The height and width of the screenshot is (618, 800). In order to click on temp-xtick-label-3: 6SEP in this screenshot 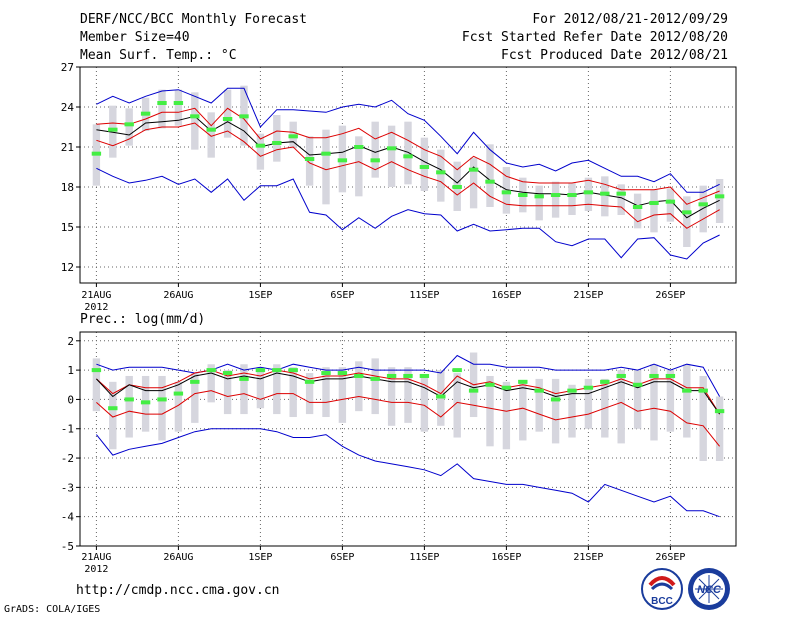, I will do `click(342, 295)`.